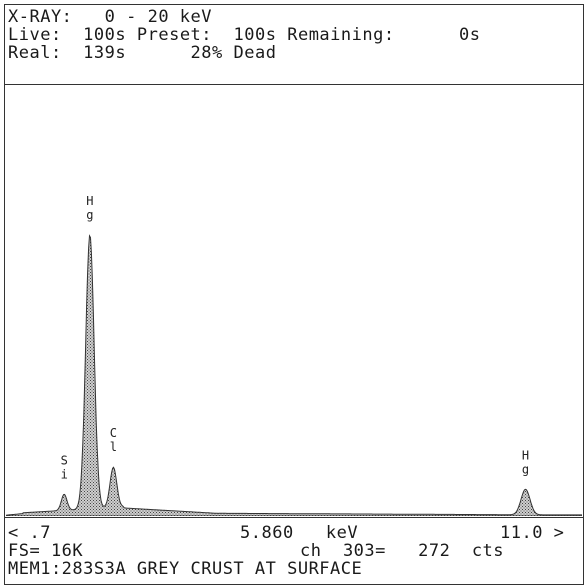 The height and width of the screenshot is (586, 584). I want to click on remaining-label: Remaining:, so click(341, 35).